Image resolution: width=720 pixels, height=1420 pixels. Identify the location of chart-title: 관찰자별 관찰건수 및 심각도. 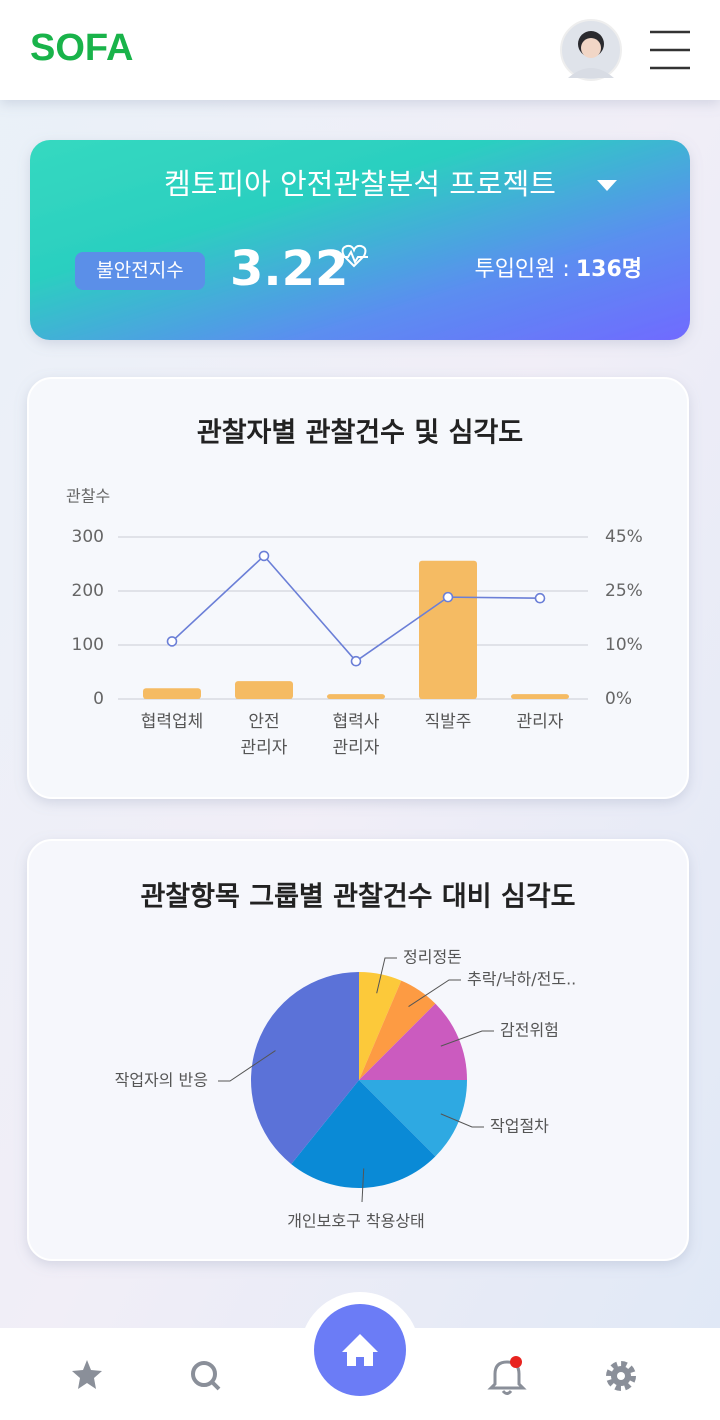
(360, 433).